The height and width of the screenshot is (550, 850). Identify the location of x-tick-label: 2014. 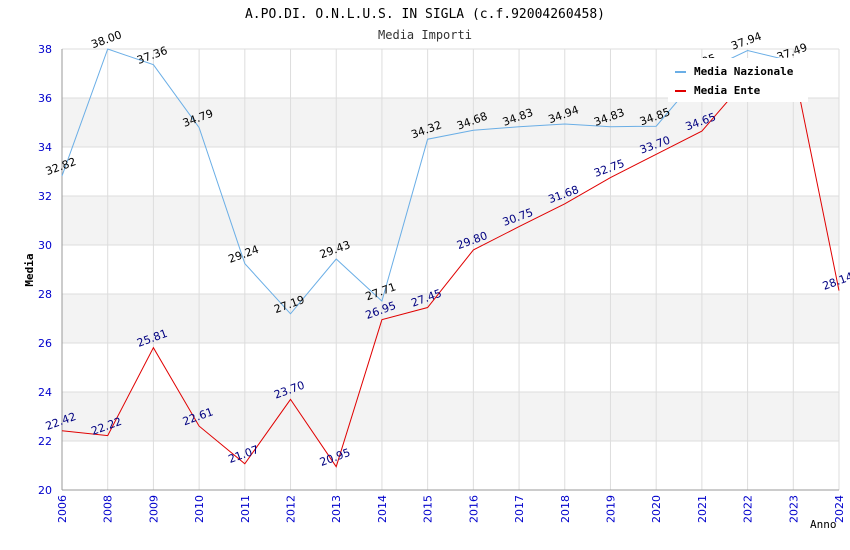
(382, 509).